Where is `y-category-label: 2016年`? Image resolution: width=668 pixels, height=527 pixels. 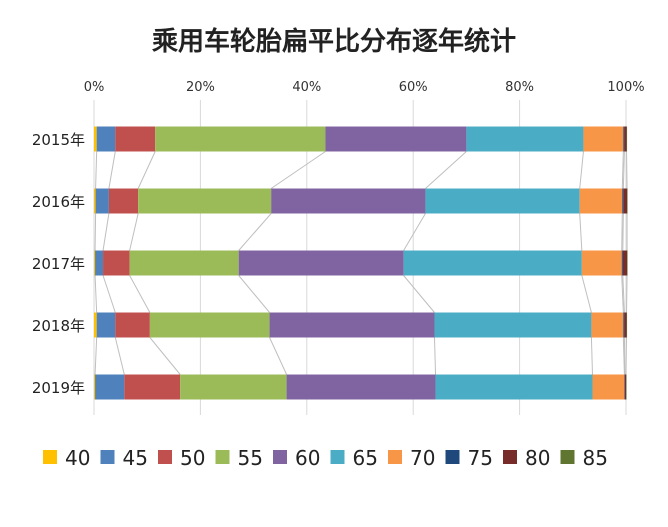 y-category-label: 2016年 is located at coordinates (58, 202).